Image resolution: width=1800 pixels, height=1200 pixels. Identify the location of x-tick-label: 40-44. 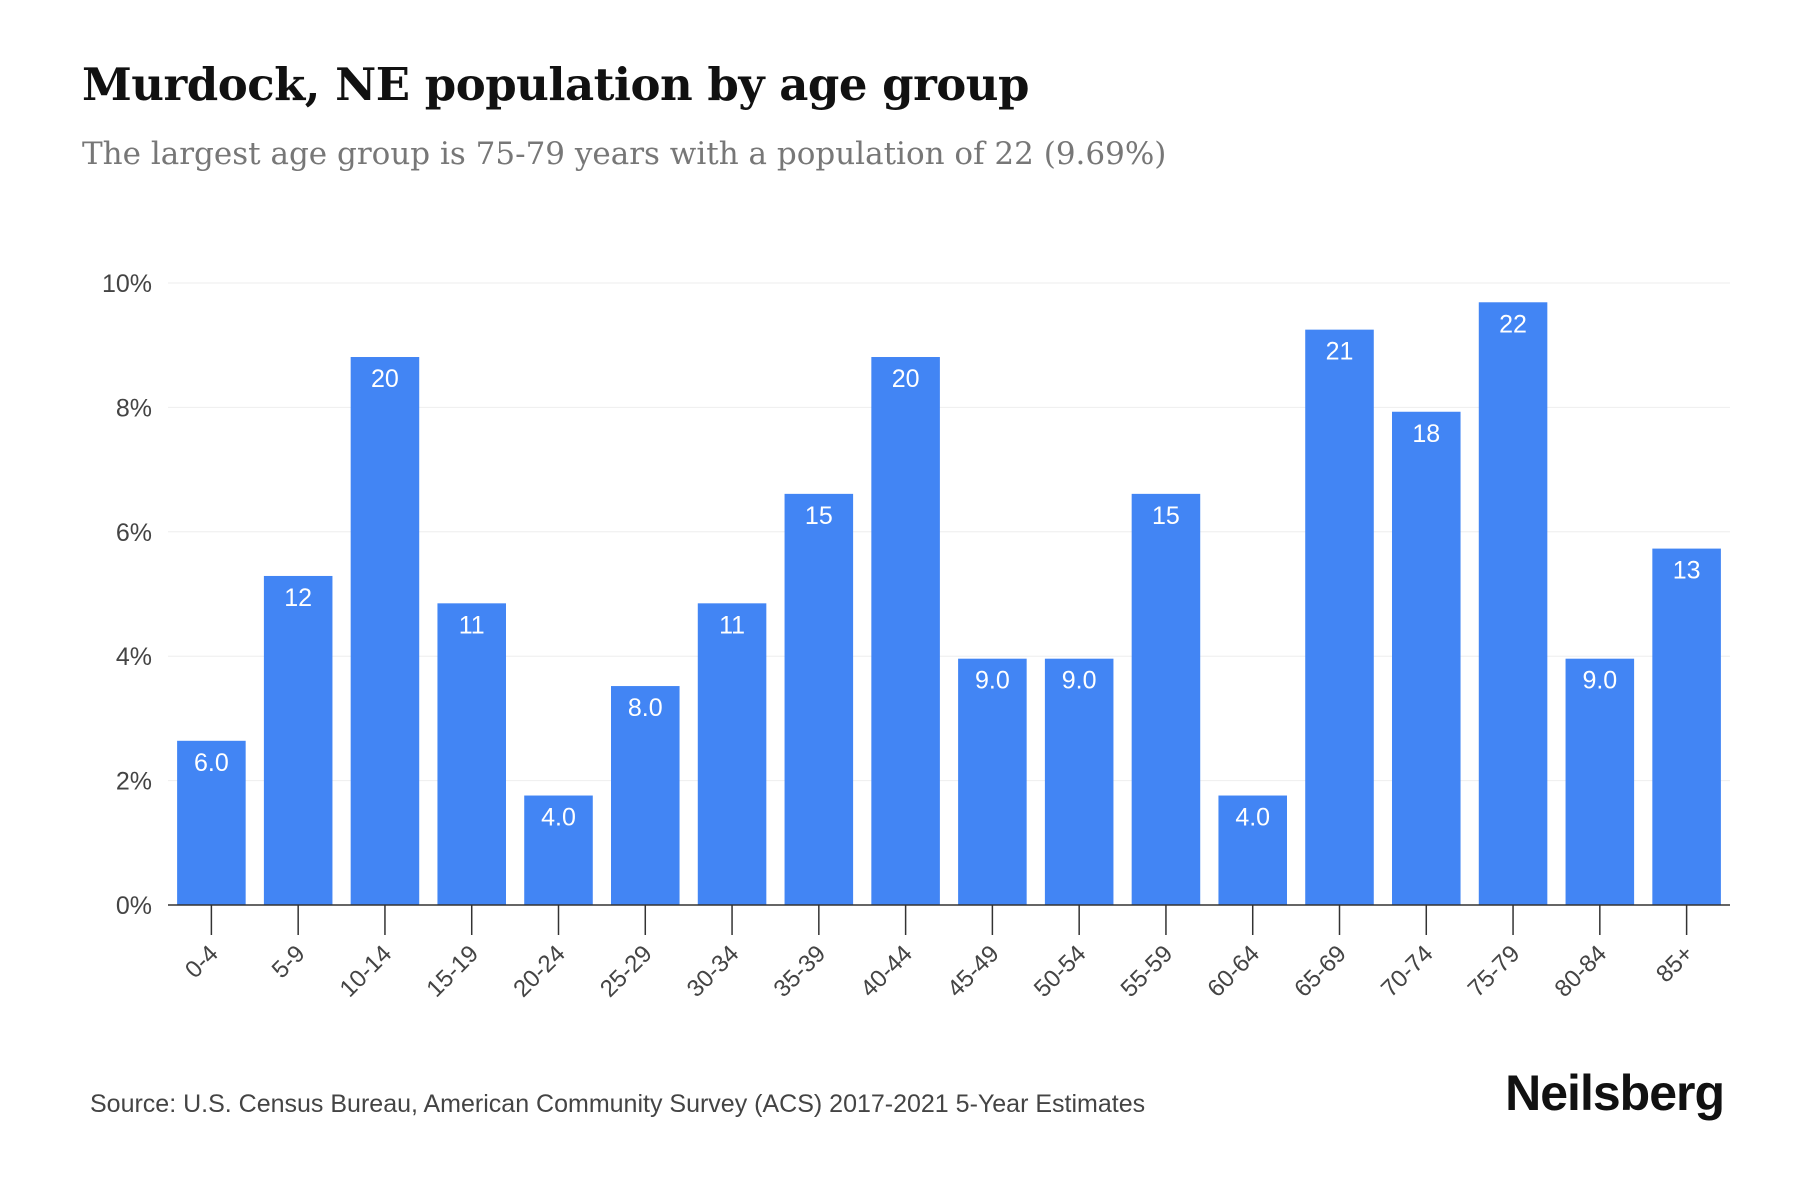
(886, 971).